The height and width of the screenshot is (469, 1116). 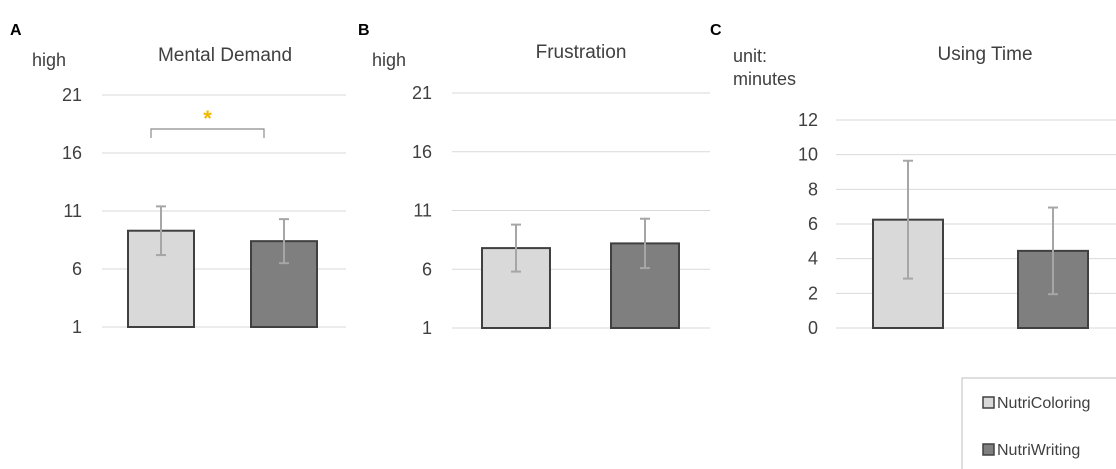 What do you see at coordinates (813, 293) in the screenshot?
I see `y-tick-label: 2` at bounding box center [813, 293].